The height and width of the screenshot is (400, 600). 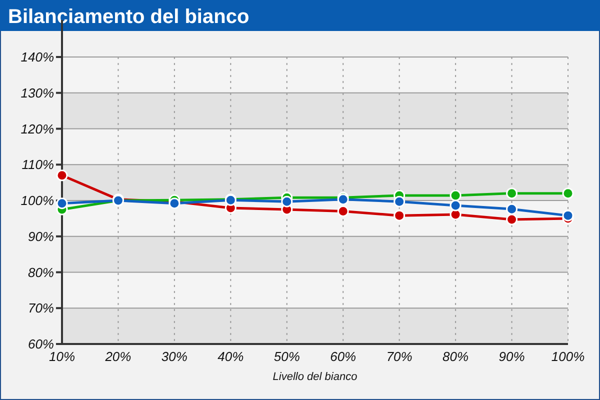 What do you see at coordinates (343, 356) in the screenshot?
I see `x-tick-label: 60%` at bounding box center [343, 356].